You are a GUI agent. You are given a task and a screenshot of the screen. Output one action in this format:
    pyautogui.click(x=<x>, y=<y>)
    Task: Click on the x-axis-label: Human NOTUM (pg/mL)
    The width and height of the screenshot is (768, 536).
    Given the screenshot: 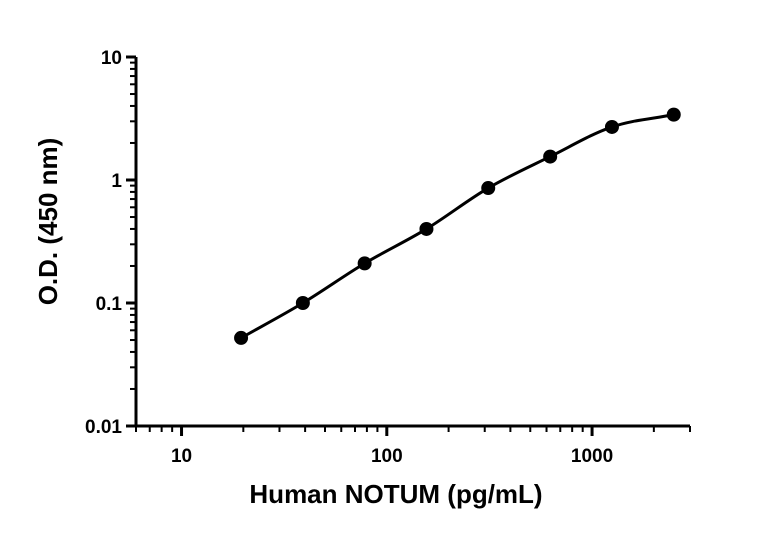 What is the action you would take?
    pyautogui.click(x=395, y=494)
    